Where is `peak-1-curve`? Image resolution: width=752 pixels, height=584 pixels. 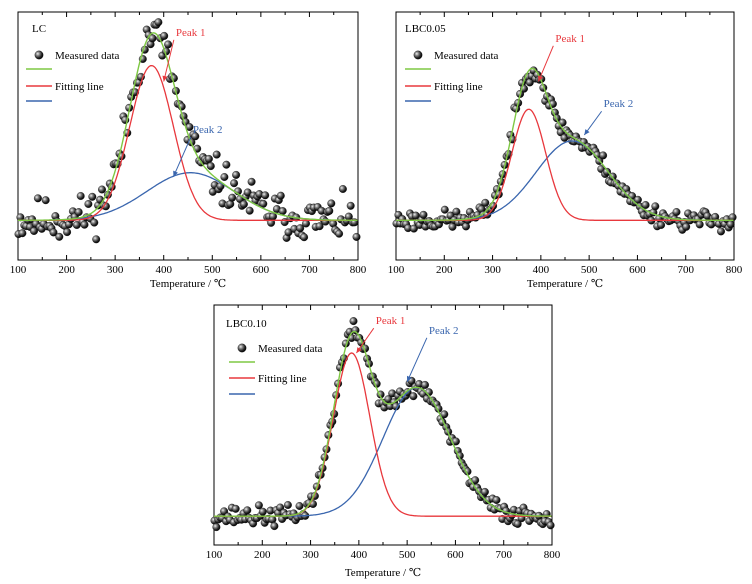 peak-1-curve is located at coordinates (188, 142).